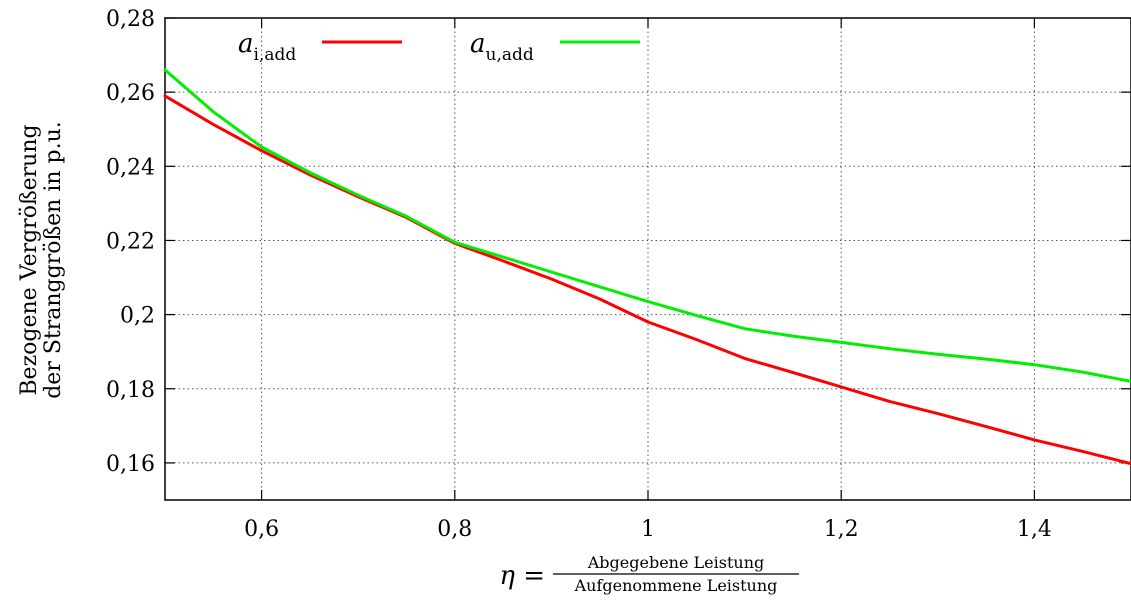 Image resolution: width=1131 pixels, height=601 pixels. Describe the element at coordinates (267, 47) in the screenshot. I see `legend-label-ai-add: ai,add` at that location.